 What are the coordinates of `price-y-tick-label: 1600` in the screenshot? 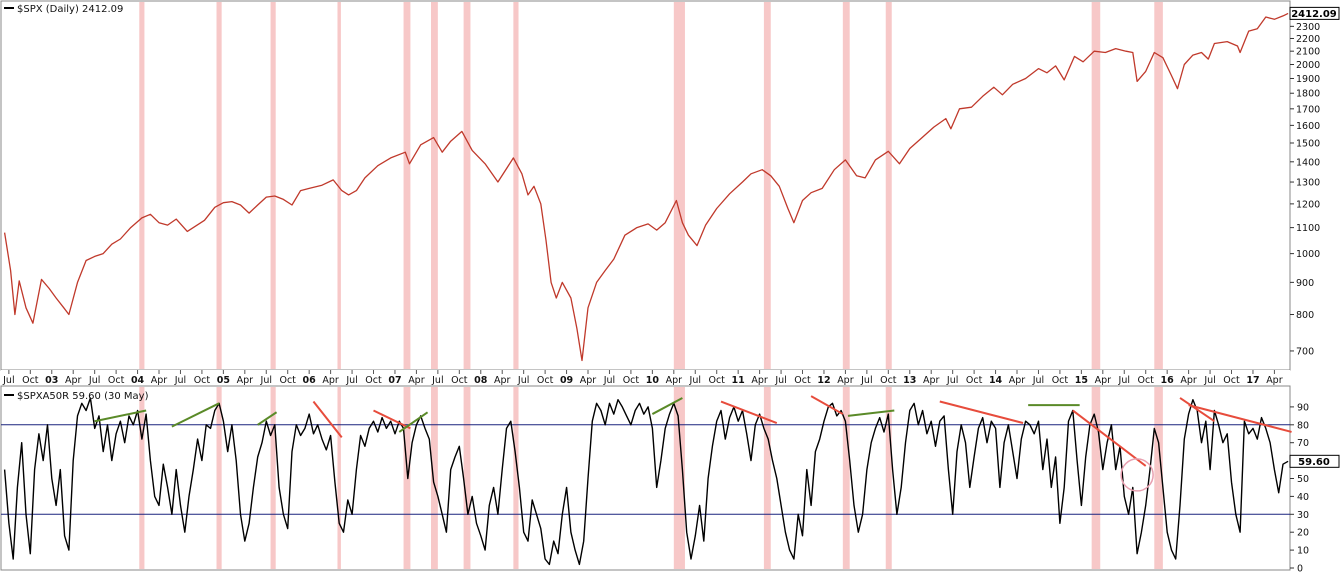 It's located at (1308, 126).